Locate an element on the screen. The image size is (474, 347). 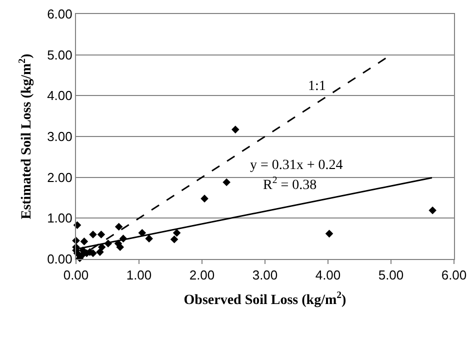
y-tick-label: 4.00 is located at coordinates (59, 96).